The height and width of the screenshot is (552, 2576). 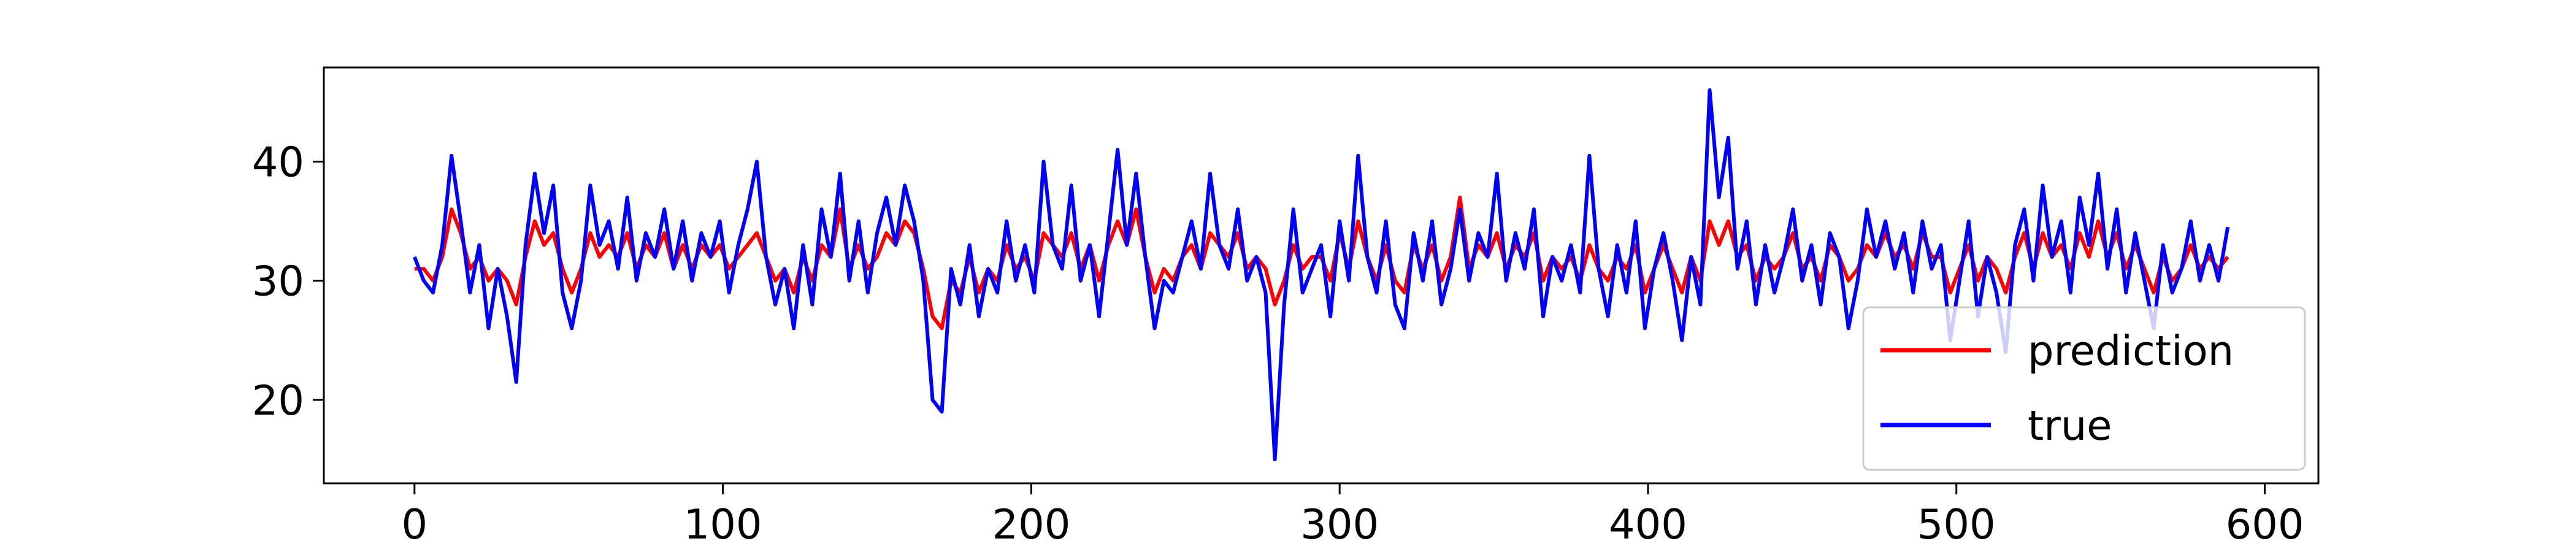 I want to click on x-tick-label: 400, so click(x=1648, y=524).